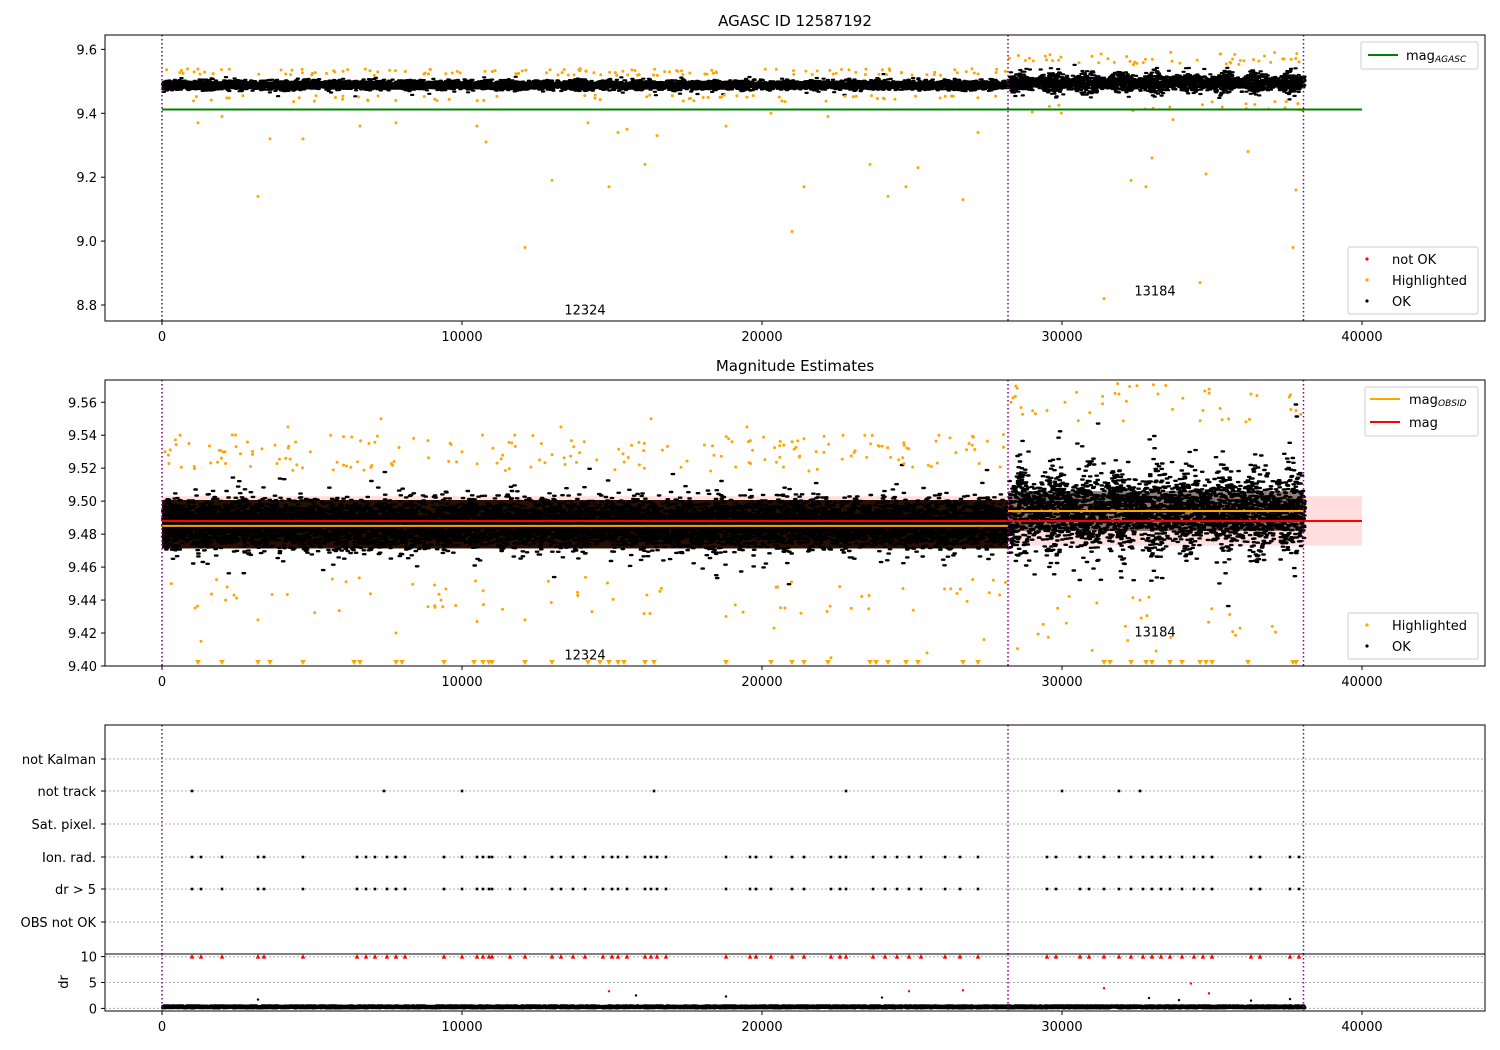  What do you see at coordinates (1413, 636) in the screenshot?
I see `panel-2-legend-lower: Highlighted OK` at bounding box center [1413, 636].